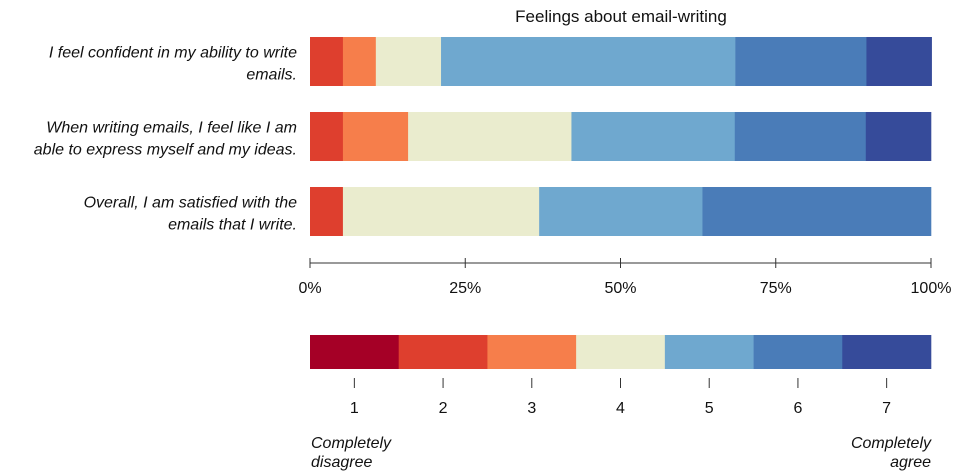 This screenshot has height=473, width=955. Describe the element at coordinates (375, 136) in the screenshot. I see `bar-segment-row2-level3` at that location.